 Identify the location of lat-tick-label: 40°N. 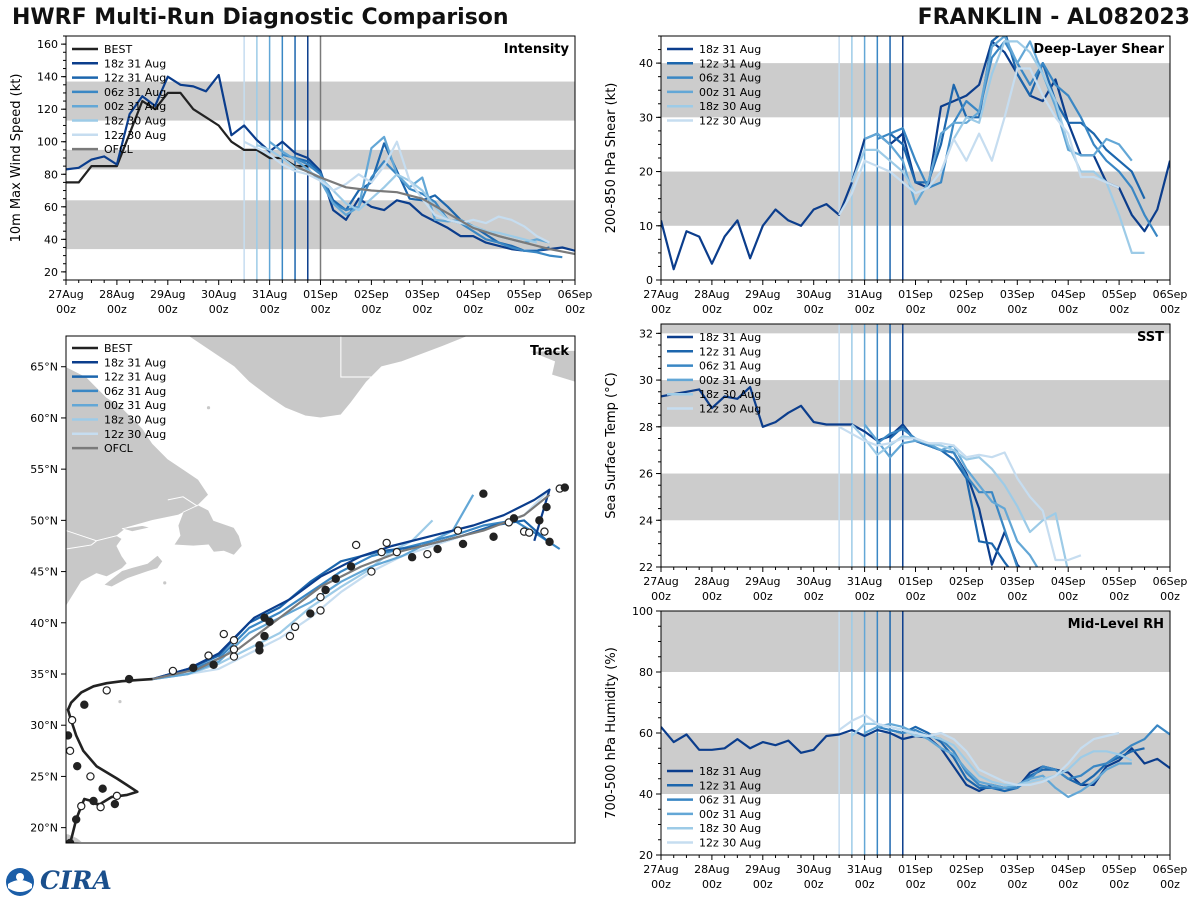
(44, 623).